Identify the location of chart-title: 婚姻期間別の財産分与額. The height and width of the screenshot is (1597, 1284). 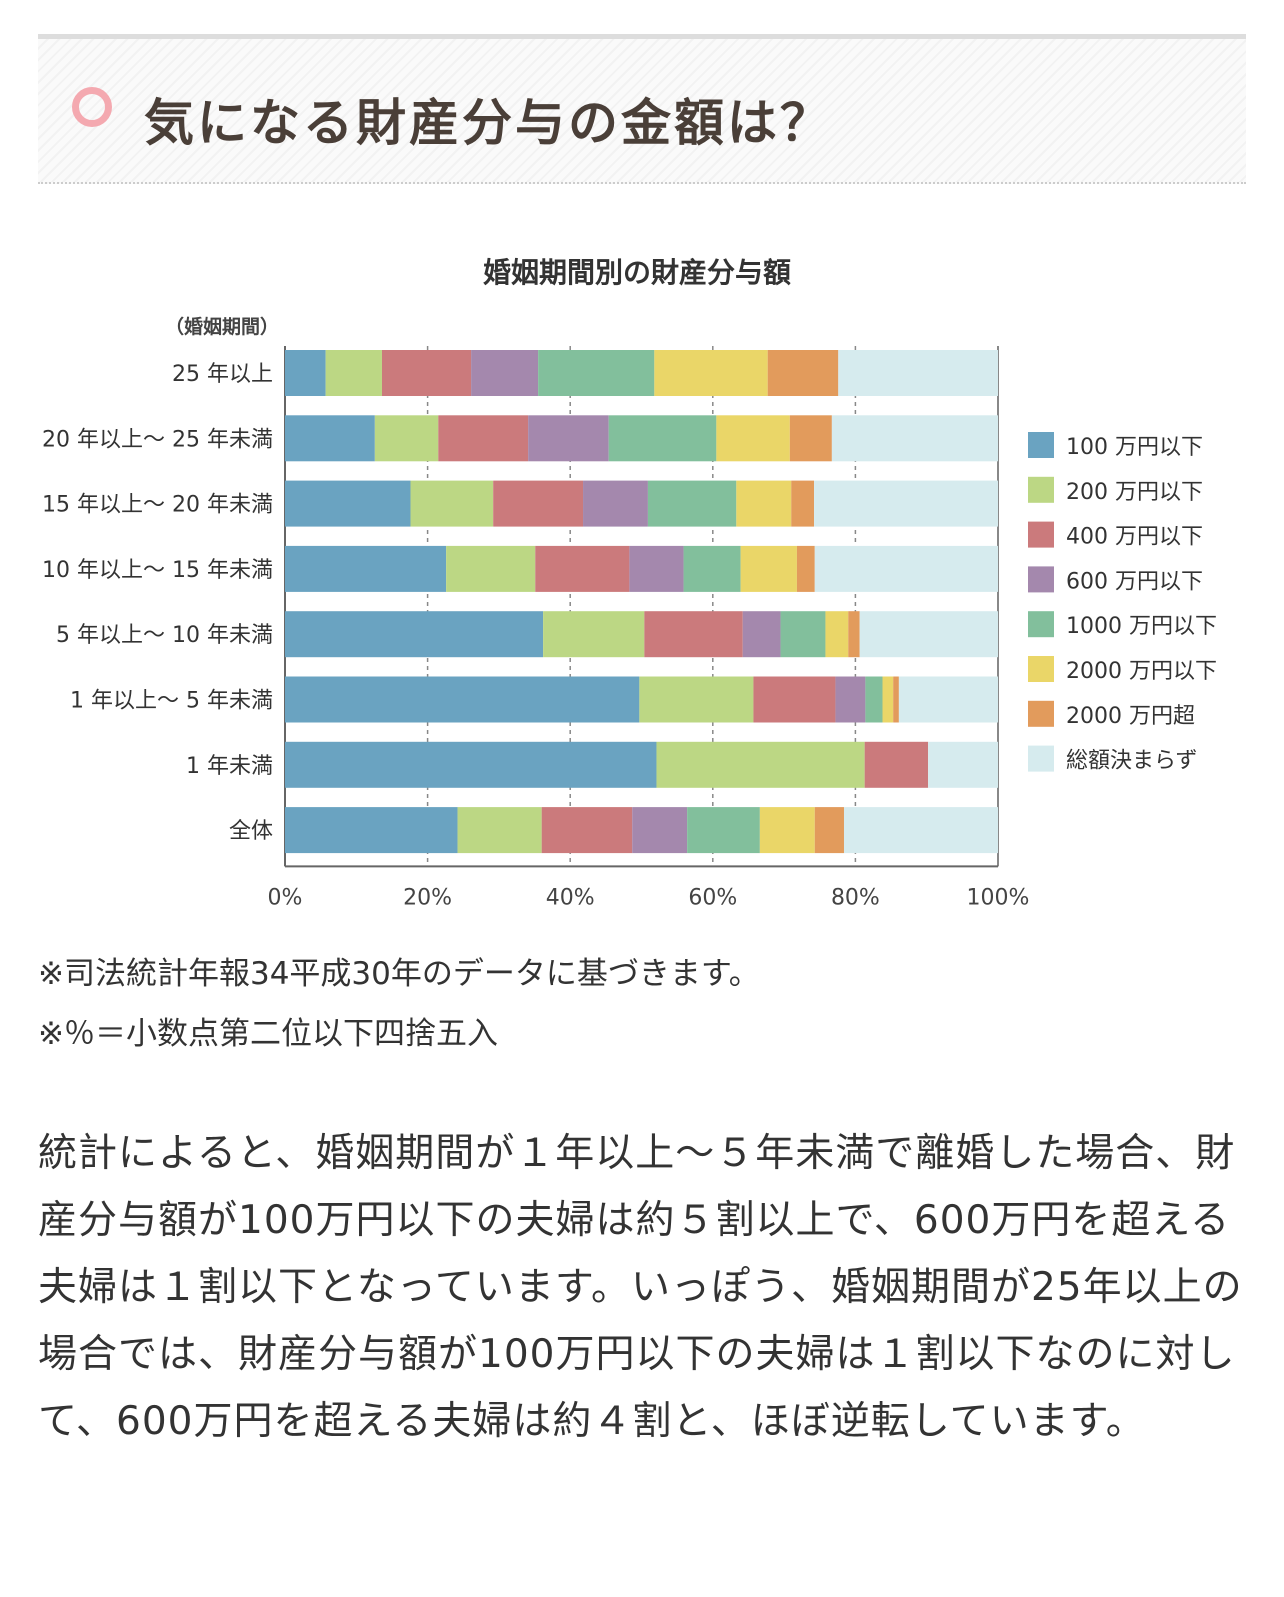
(637, 272).